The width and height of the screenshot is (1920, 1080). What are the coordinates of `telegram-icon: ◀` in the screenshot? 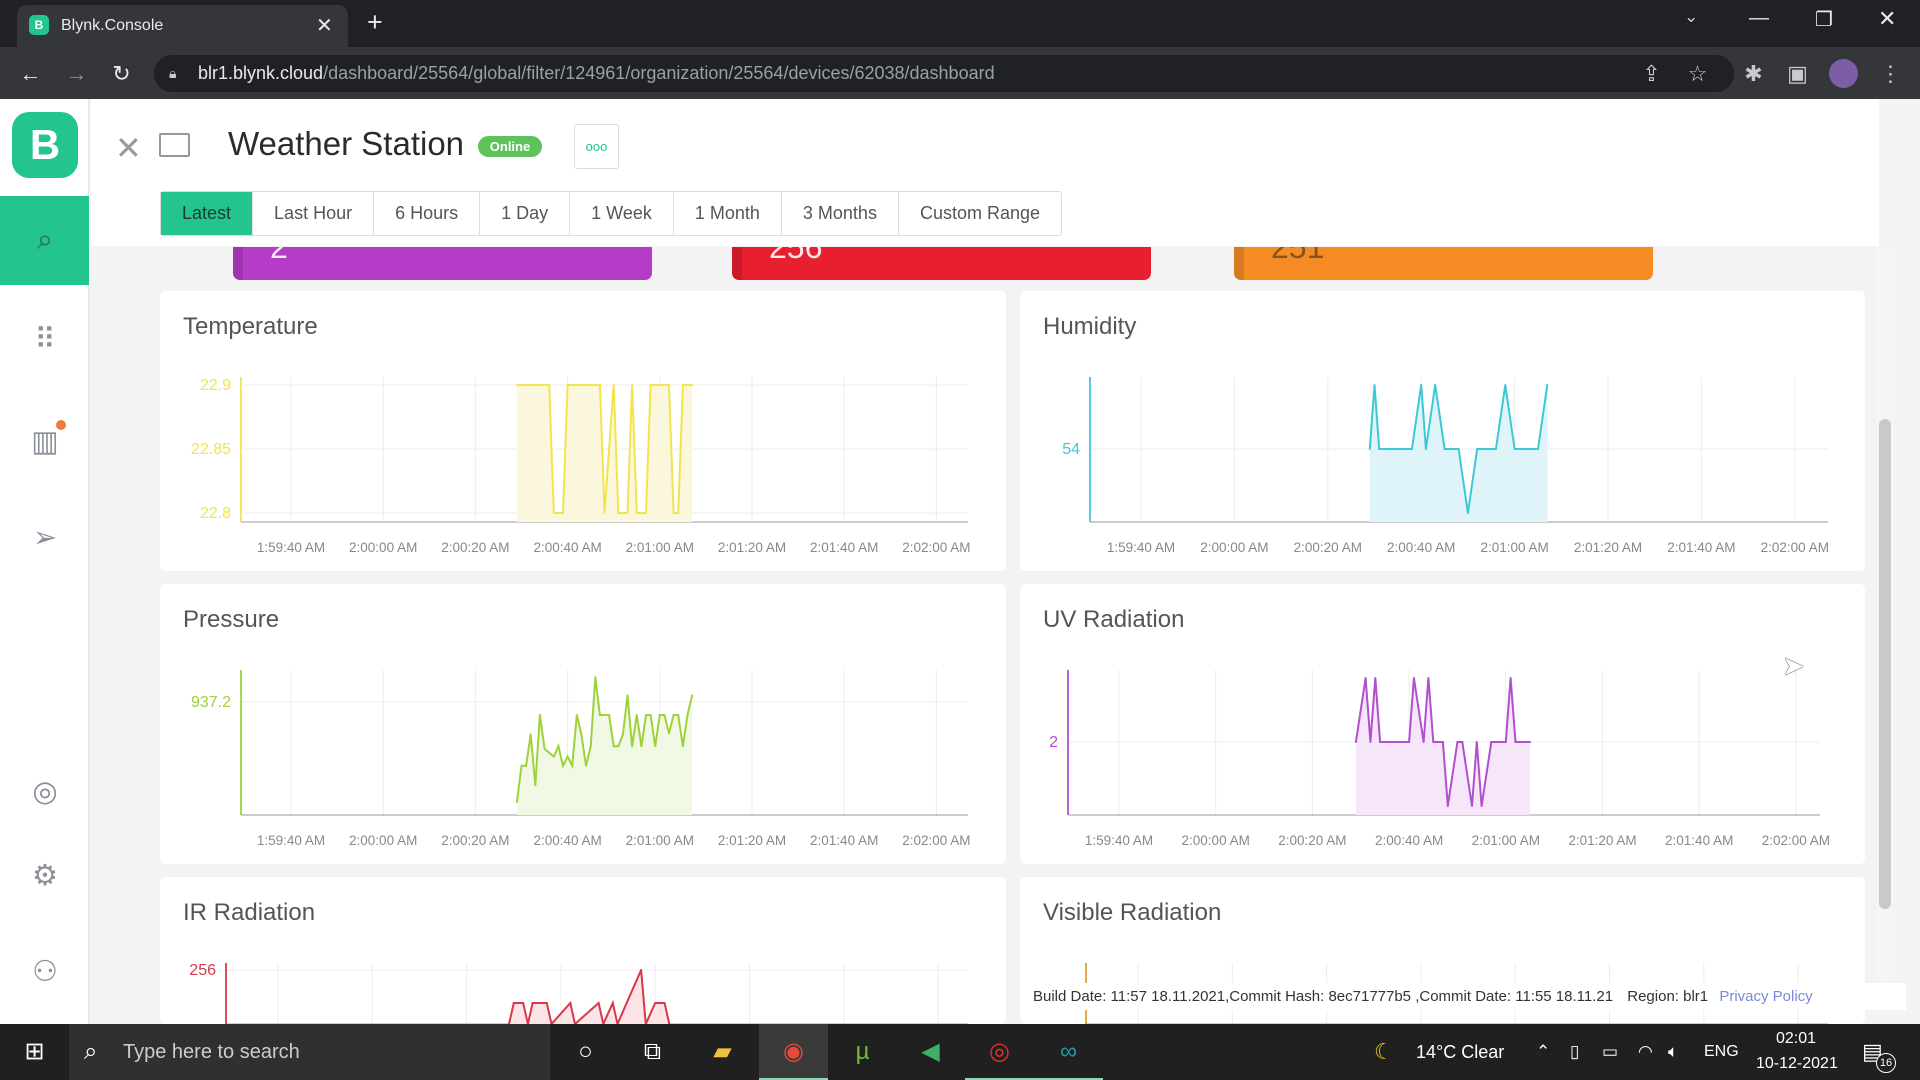 It's located at (930, 1051).